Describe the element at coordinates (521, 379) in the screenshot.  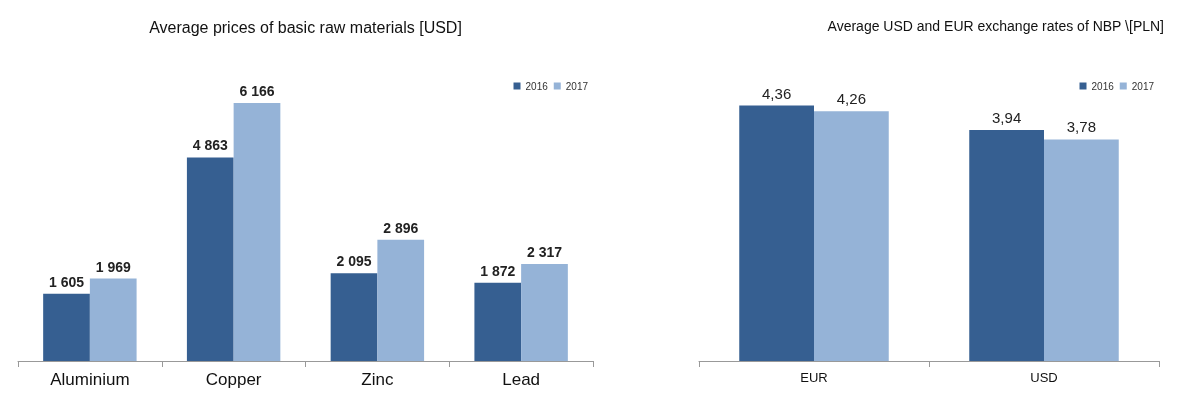
I see `x-tick-label: Lead` at that location.